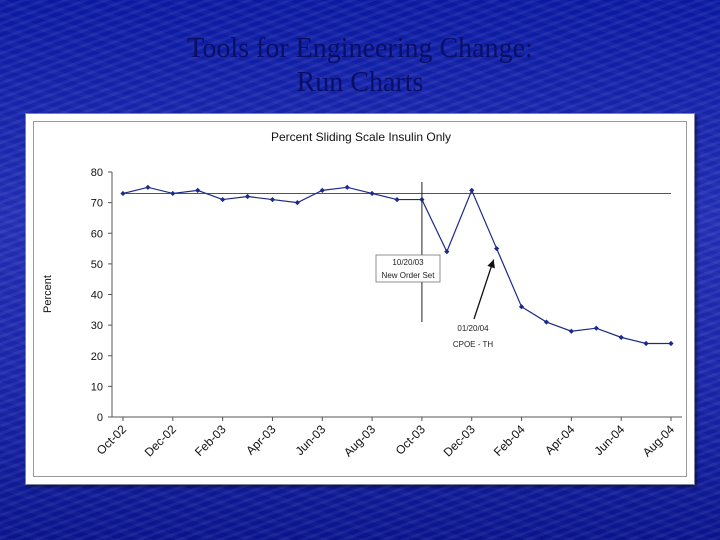  Describe the element at coordinates (160, 440) in the screenshot. I see `x-tick-label: Dec-02` at that location.